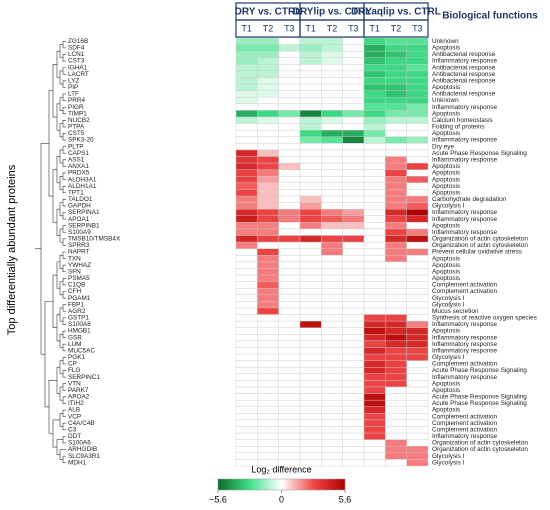 This screenshot has width=550, height=510. Describe the element at coordinates (281, 484) in the screenshot. I see `colorbar` at that location.